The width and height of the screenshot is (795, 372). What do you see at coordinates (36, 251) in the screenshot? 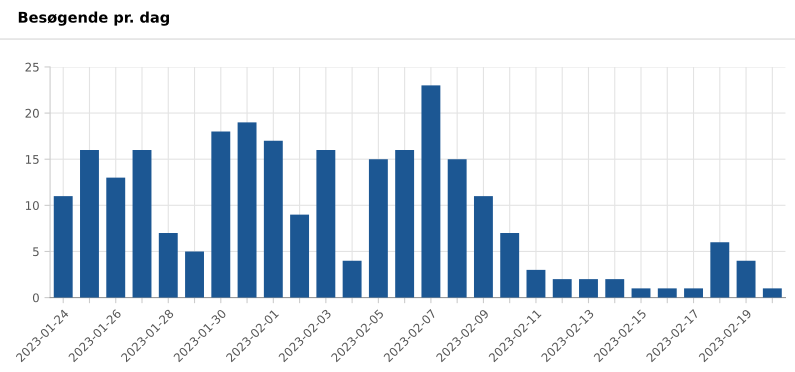
I see `y-tick-label: 5` at bounding box center [36, 251].